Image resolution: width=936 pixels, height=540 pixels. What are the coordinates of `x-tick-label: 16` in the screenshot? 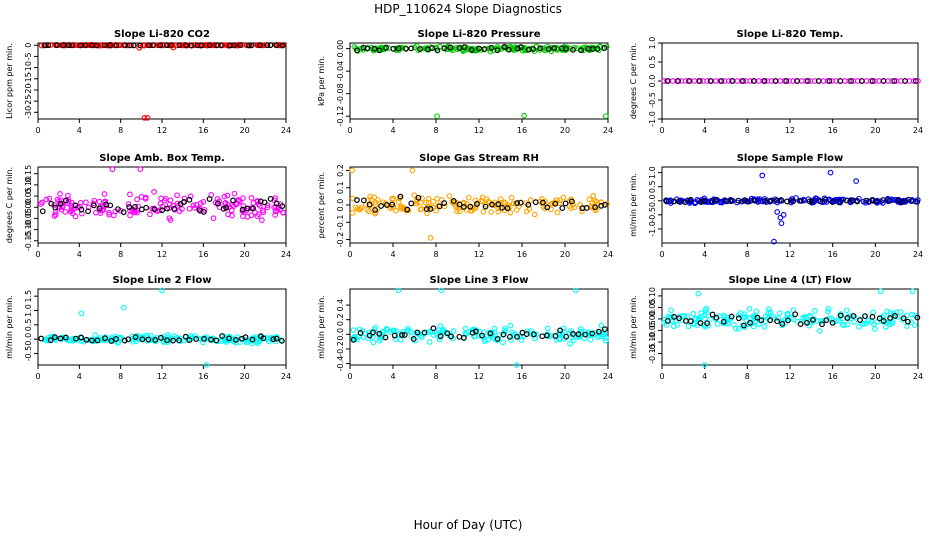 It's located at (833, 376).